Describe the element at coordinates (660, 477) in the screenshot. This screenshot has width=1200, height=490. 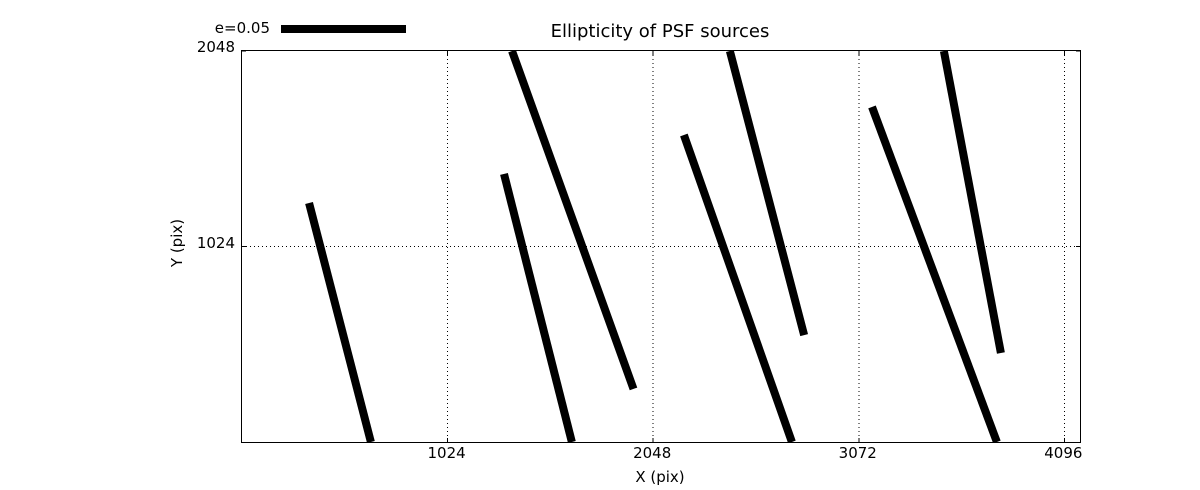
I see `x-axis-label: X (pix)` at that location.